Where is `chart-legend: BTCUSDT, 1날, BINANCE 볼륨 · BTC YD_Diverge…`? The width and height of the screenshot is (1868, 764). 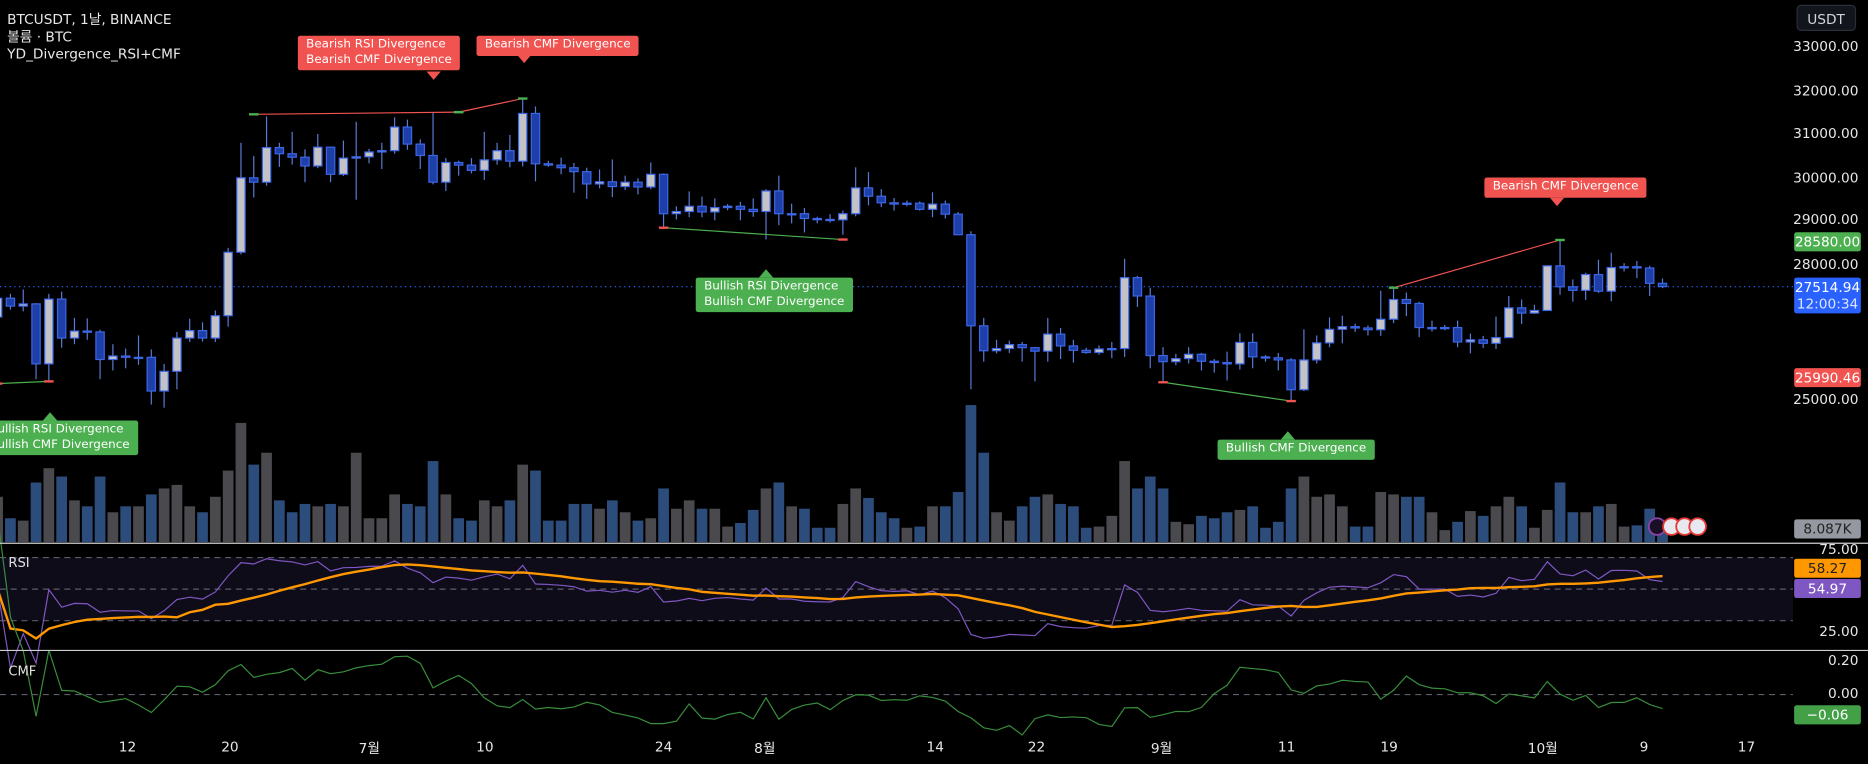 chart-legend: BTCUSDT, 1날, BINANCE 볼륨 · BTC YD_Diverge… is located at coordinates (94, 37).